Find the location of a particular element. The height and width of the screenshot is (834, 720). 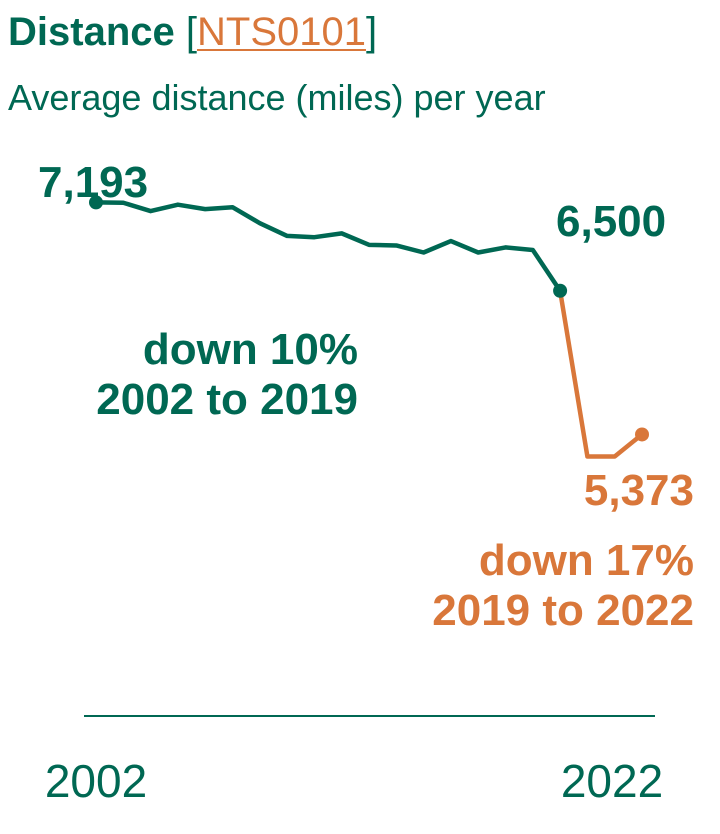

chart-title: Distance [NTS0101] is located at coordinates (192, 32).